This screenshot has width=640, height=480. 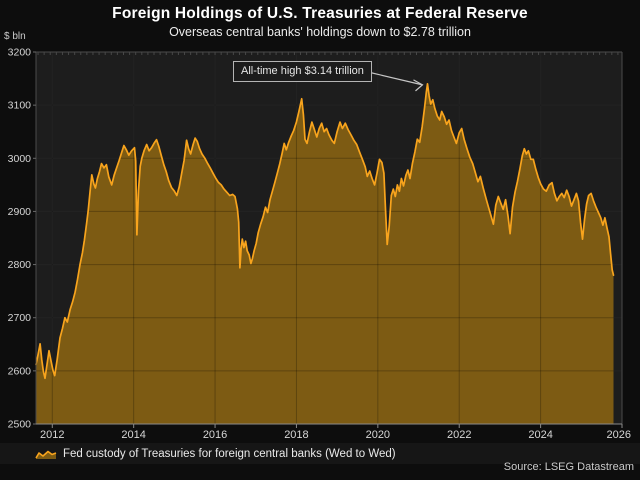 What do you see at coordinates (20, 371) in the screenshot?
I see `y-tick-label: 2600` at bounding box center [20, 371].